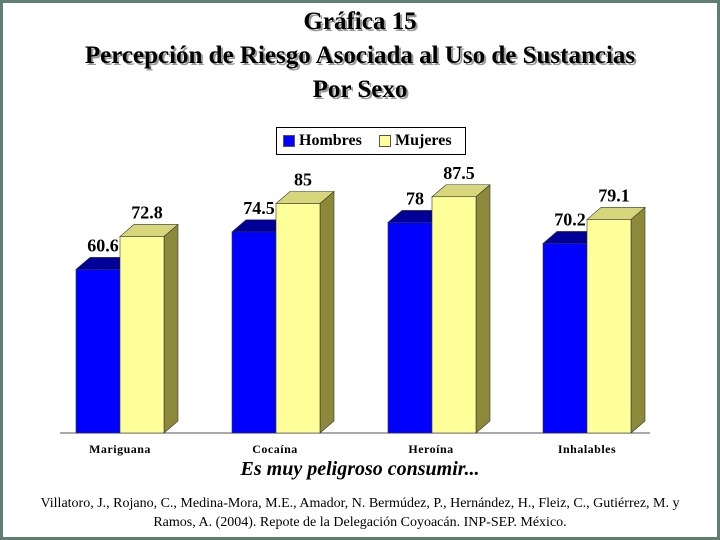 Image resolution: width=720 pixels, height=540 pixels. What do you see at coordinates (609, 326) in the screenshot?
I see `bar-mujeres-inhalables` at bounding box center [609, 326].